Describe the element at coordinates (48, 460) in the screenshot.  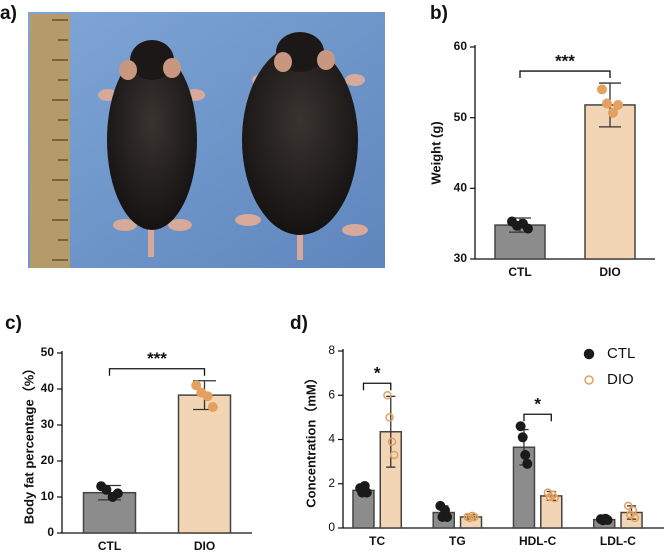
I see `y-tick-label: 20` at that location.